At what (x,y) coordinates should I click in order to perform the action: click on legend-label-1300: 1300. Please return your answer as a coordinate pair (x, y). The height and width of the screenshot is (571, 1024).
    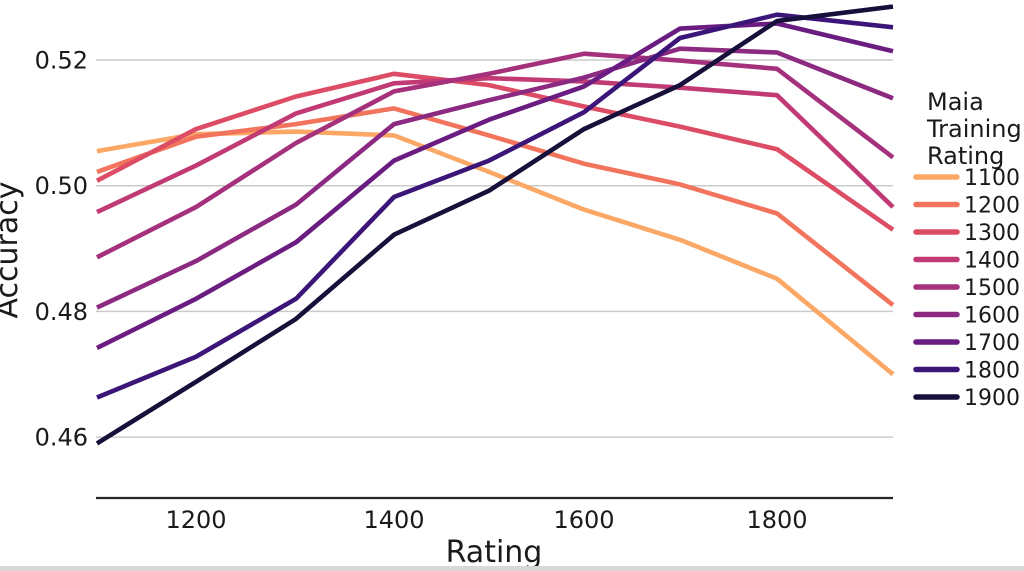
    Looking at the image, I should click on (992, 233).